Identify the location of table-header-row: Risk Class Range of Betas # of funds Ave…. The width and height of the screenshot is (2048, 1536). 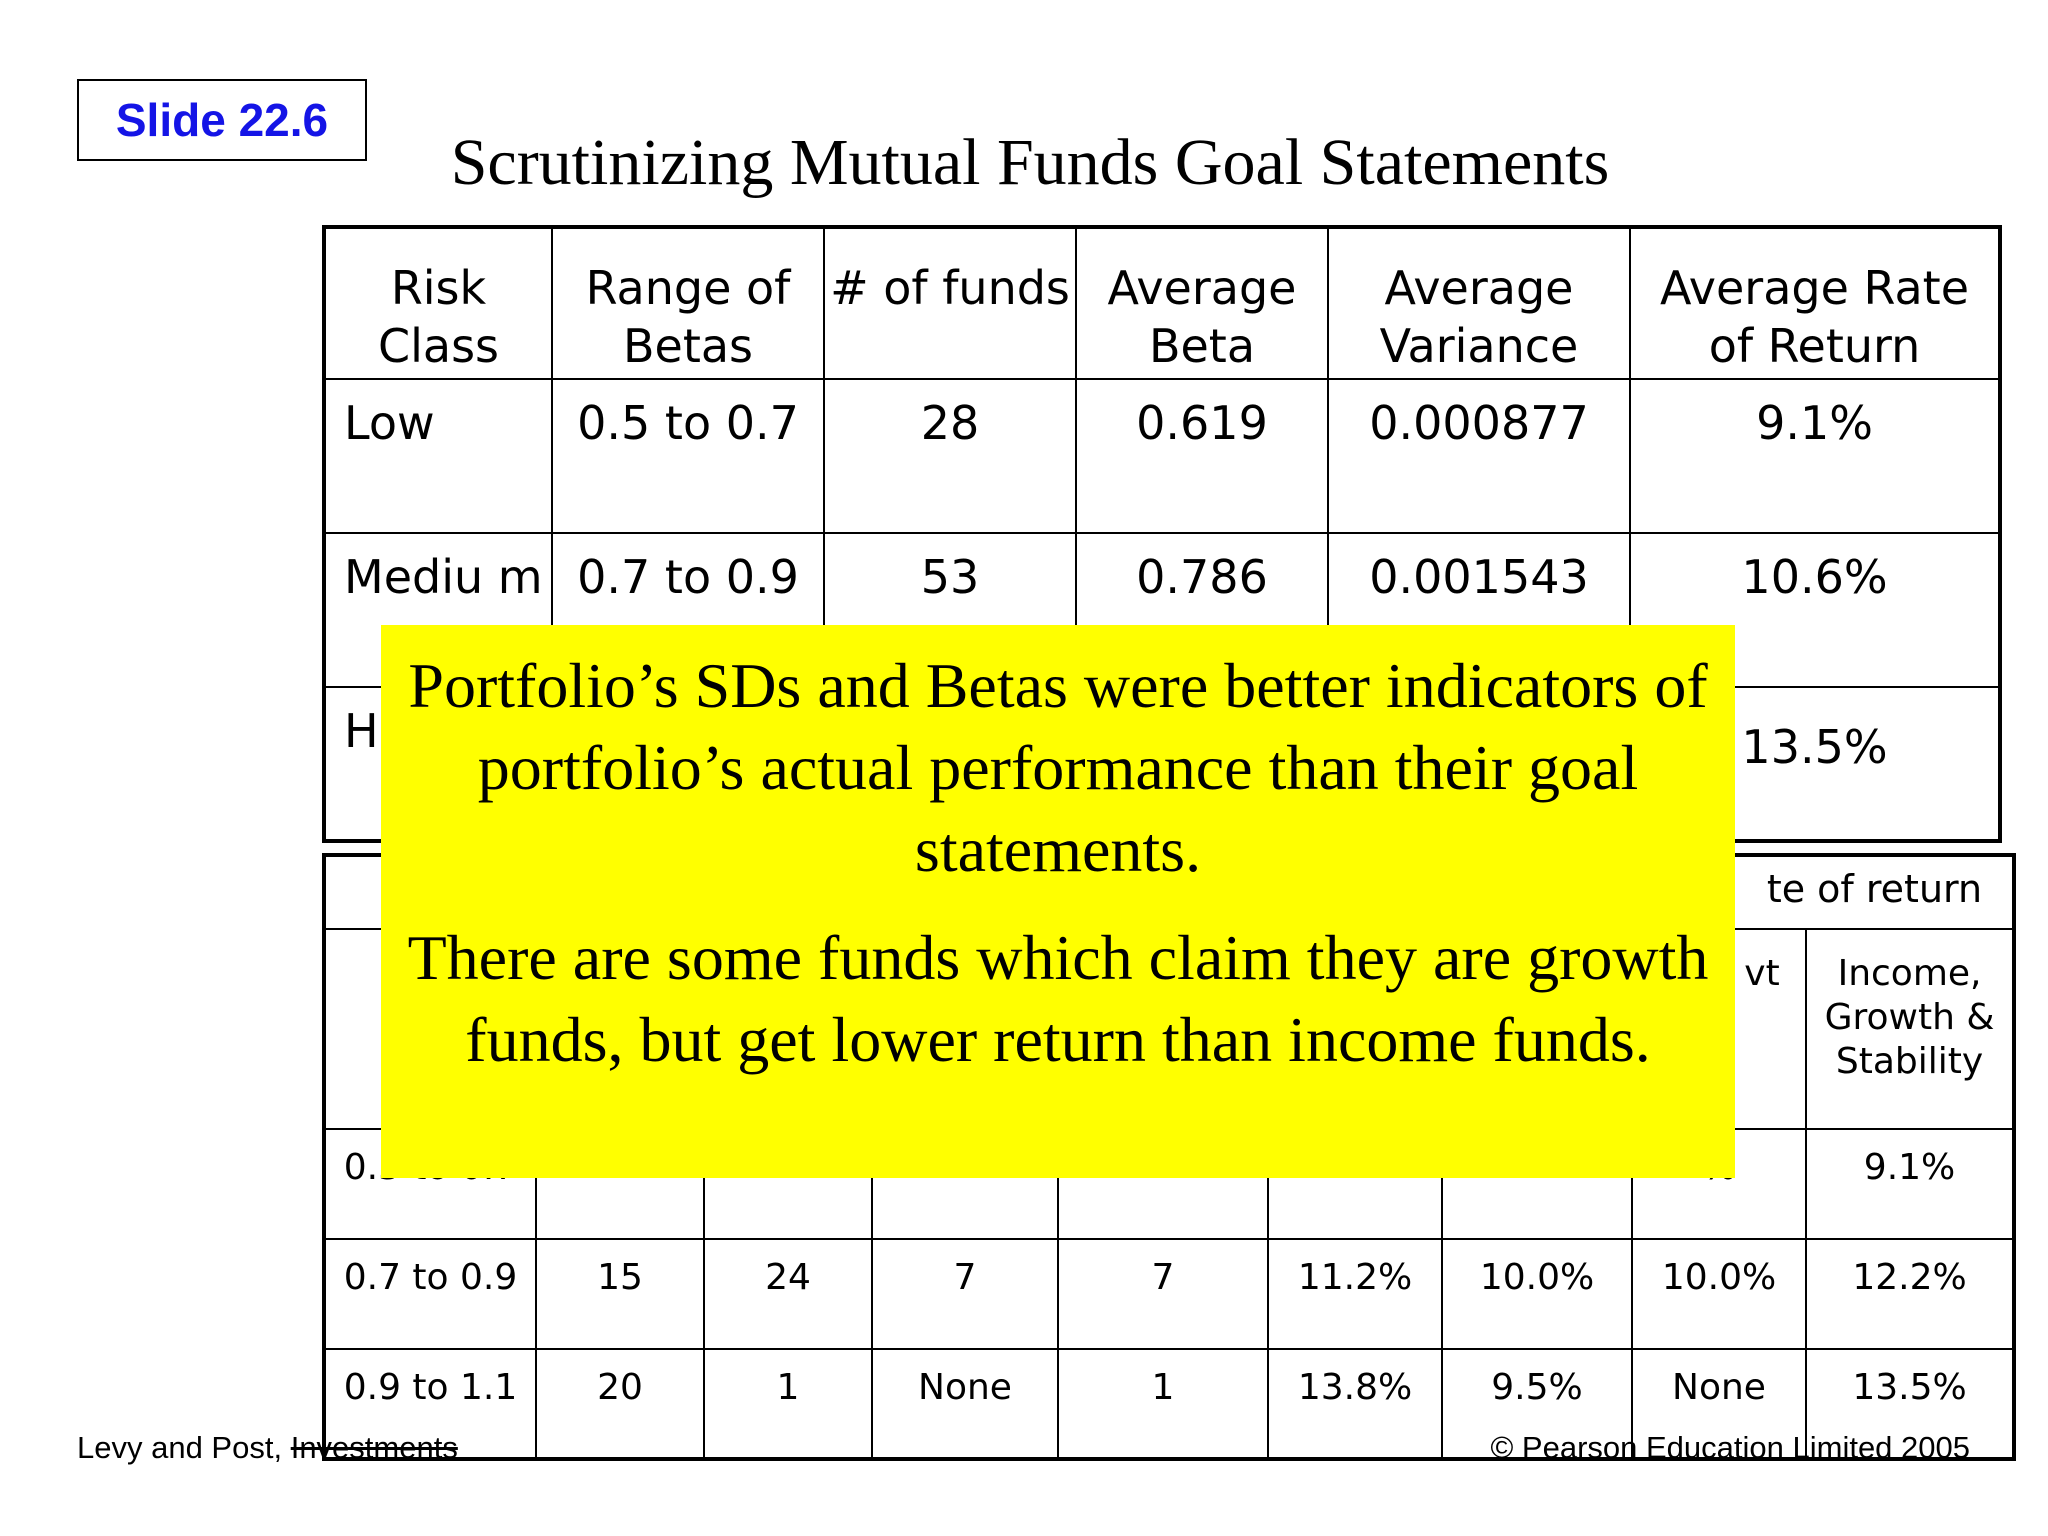
(1162, 303).